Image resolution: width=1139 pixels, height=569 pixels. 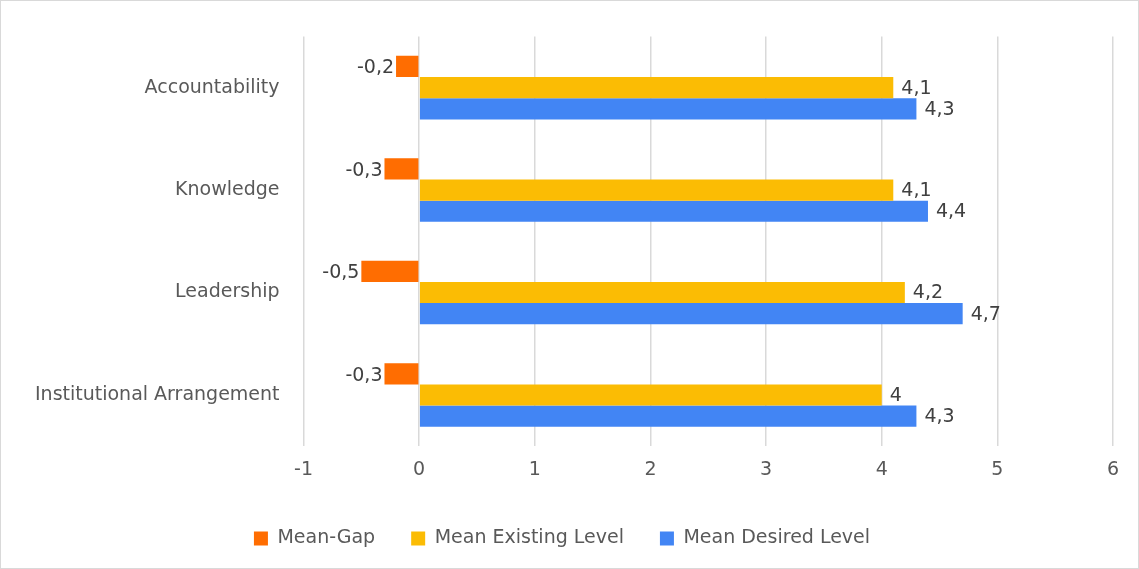 What do you see at coordinates (766, 467) in the screenshot?
I see `x-tick-label: 3` at bounding box center [766, 467].